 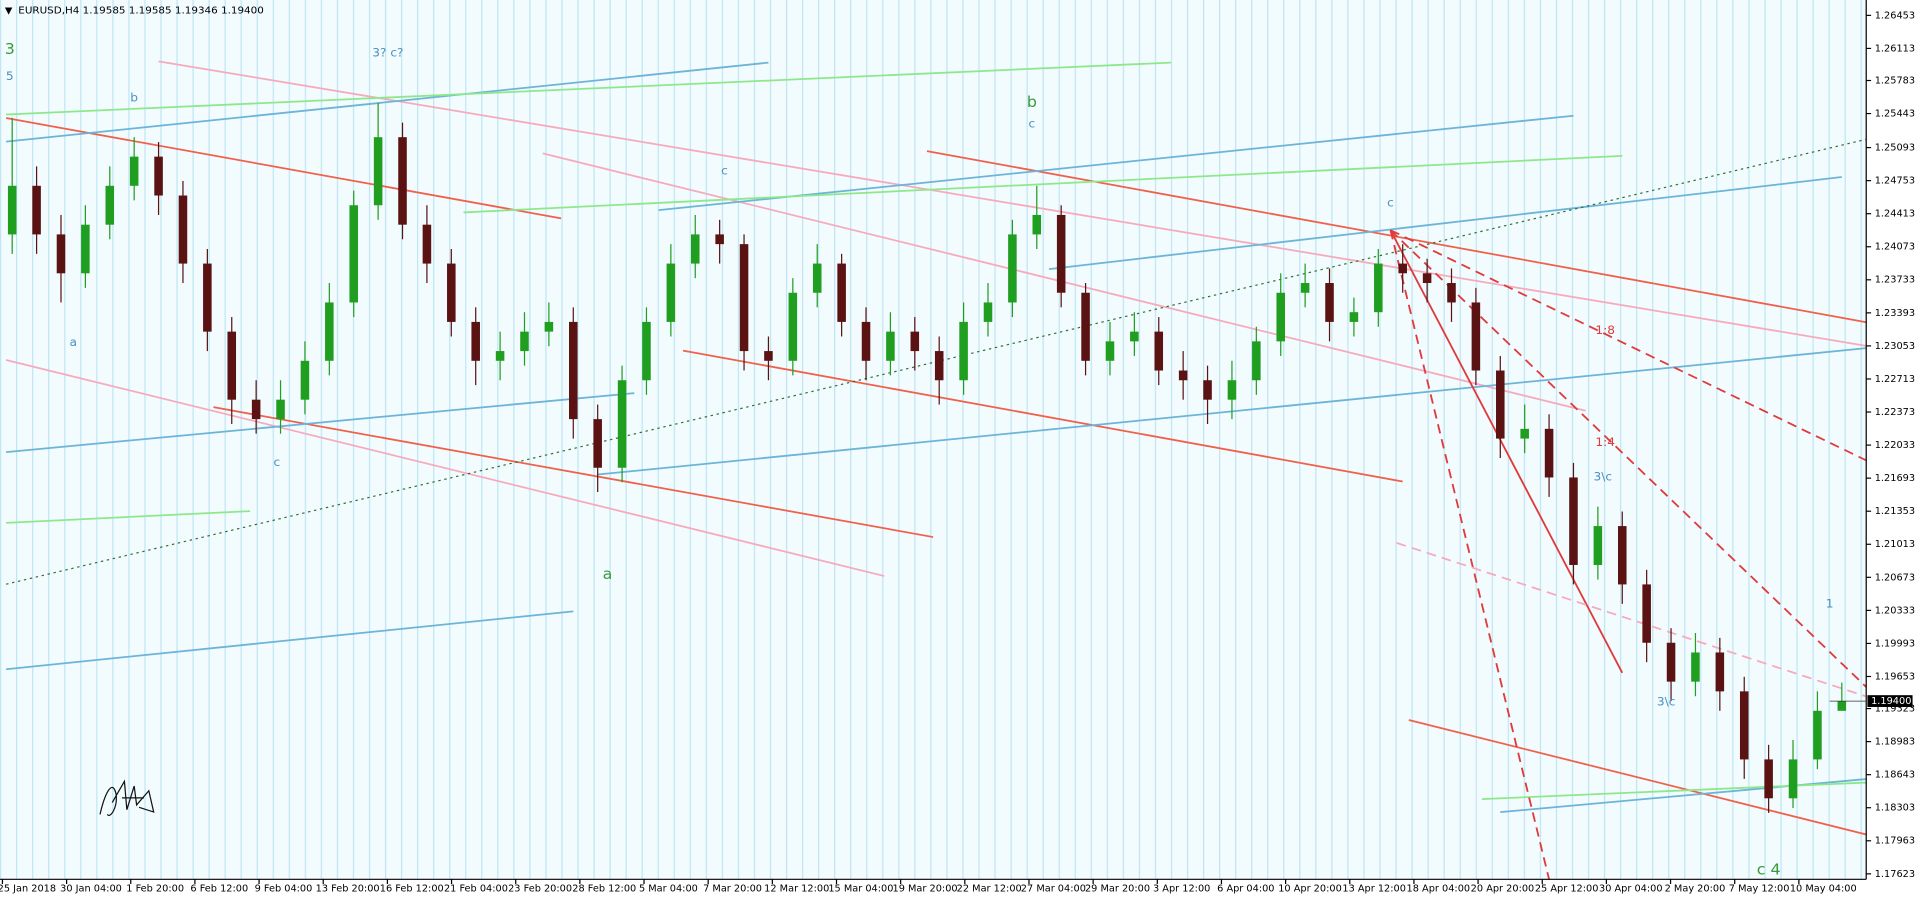 I want to click on wave-label: 3, so click(x=10, y=49).